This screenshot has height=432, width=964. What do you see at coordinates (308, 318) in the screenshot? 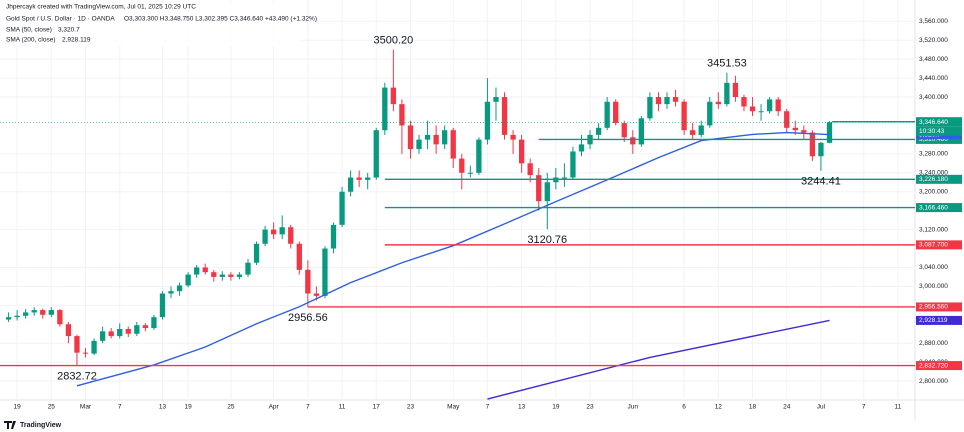
I see `price-annotation: 2956.56` at bounding box center [308, 318].